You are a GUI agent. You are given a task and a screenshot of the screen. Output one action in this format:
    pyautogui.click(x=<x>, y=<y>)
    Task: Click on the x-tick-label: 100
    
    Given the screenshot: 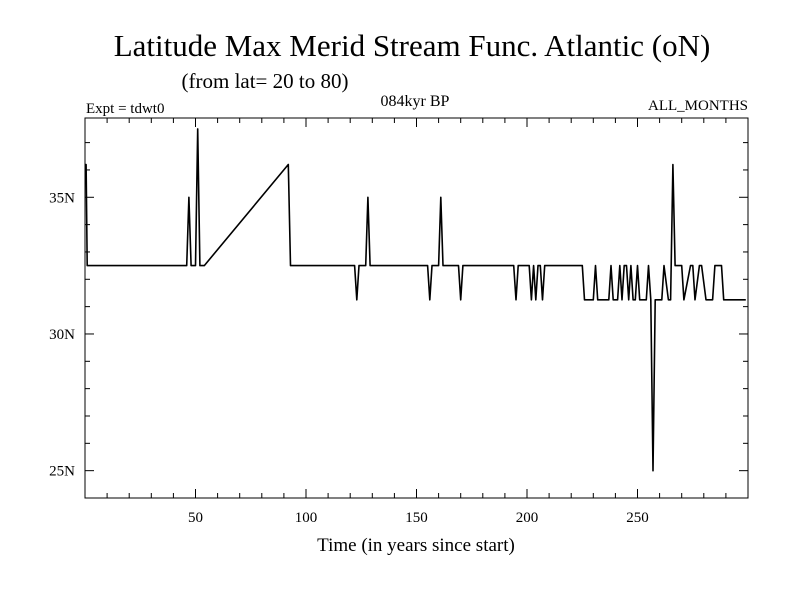 What is the action you would take?
    pyautogui.click(x=306, y=518)
    